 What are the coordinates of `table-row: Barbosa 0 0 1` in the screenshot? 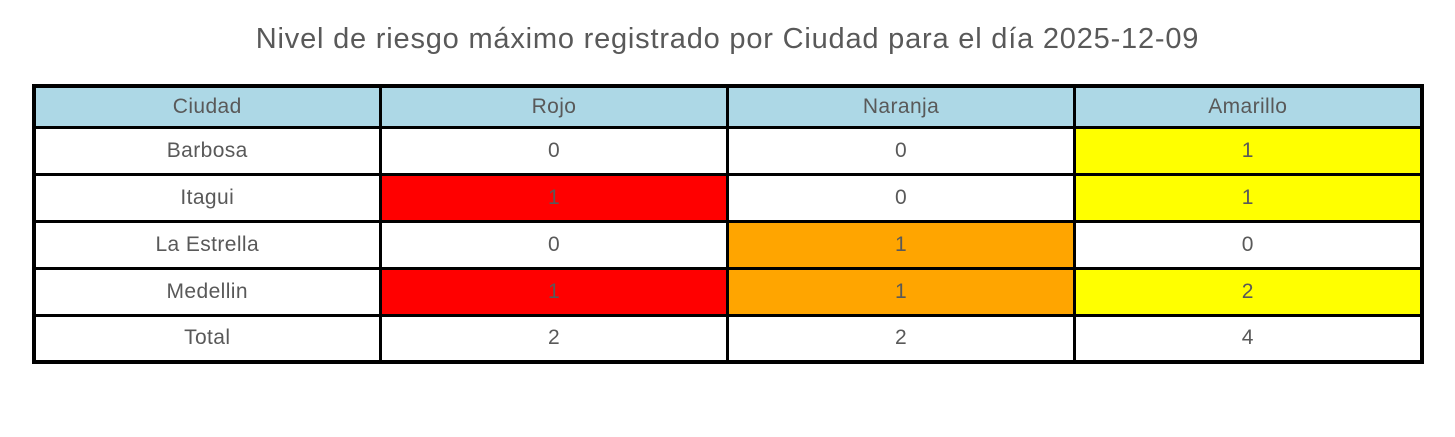 It's located at (727, 150).